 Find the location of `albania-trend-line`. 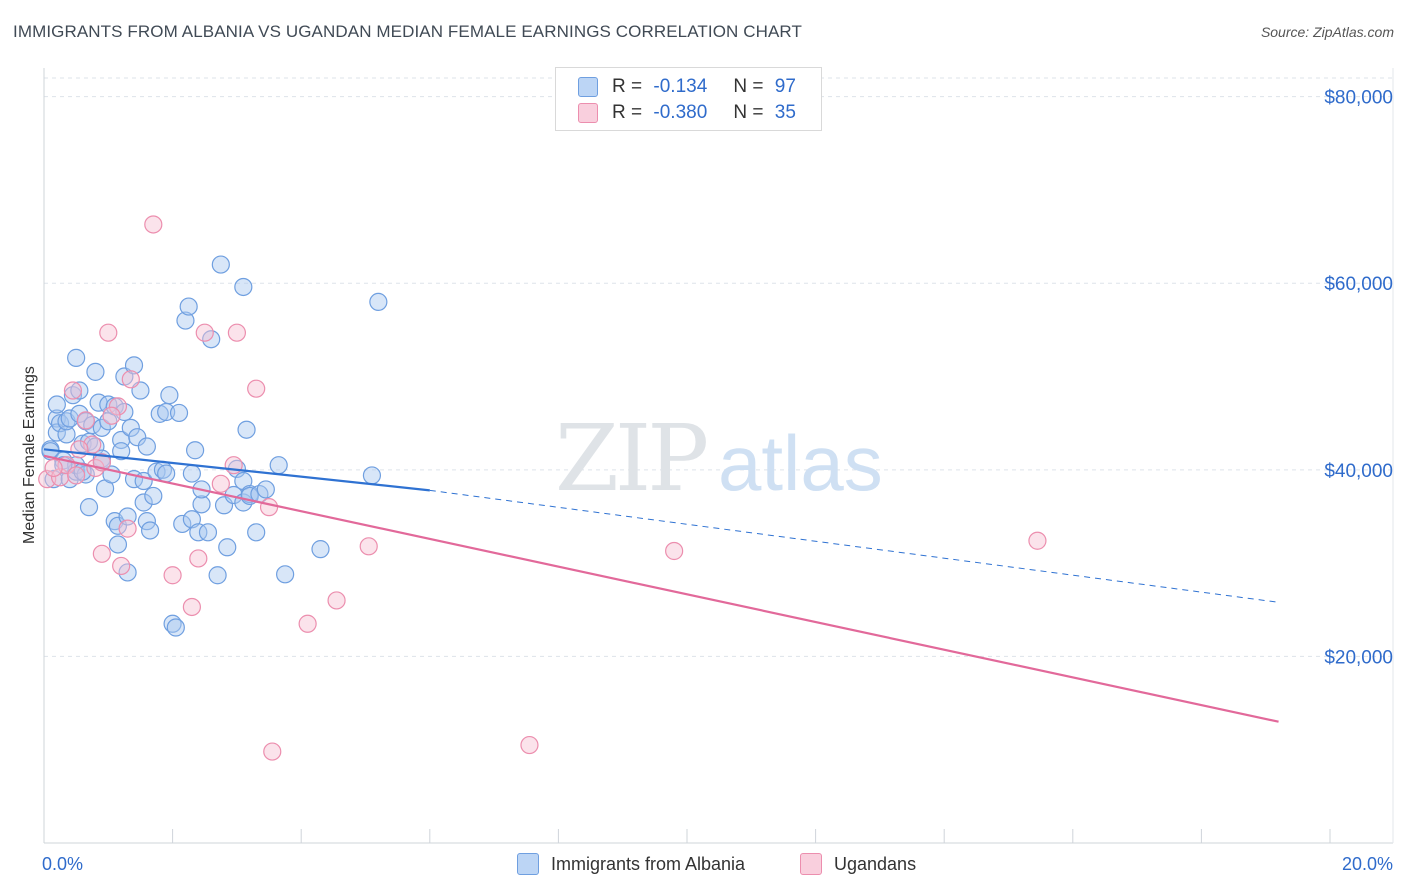

albania-trend-line is located at coordinates (236, 470).